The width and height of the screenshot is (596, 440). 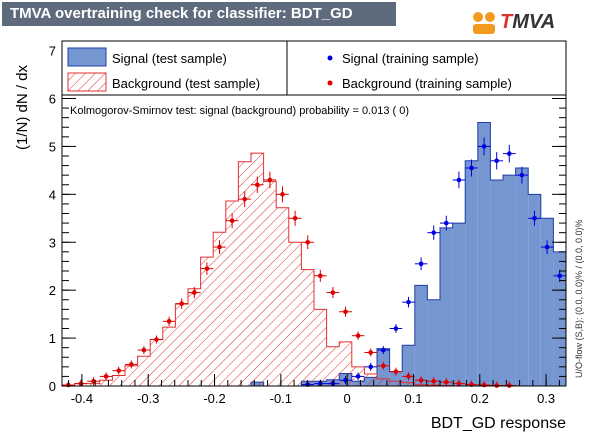 What do you see at coordinates (148, 398) in the screenshot?
I see `x-tick-label: -0.3` at bounding box center [148, 398].